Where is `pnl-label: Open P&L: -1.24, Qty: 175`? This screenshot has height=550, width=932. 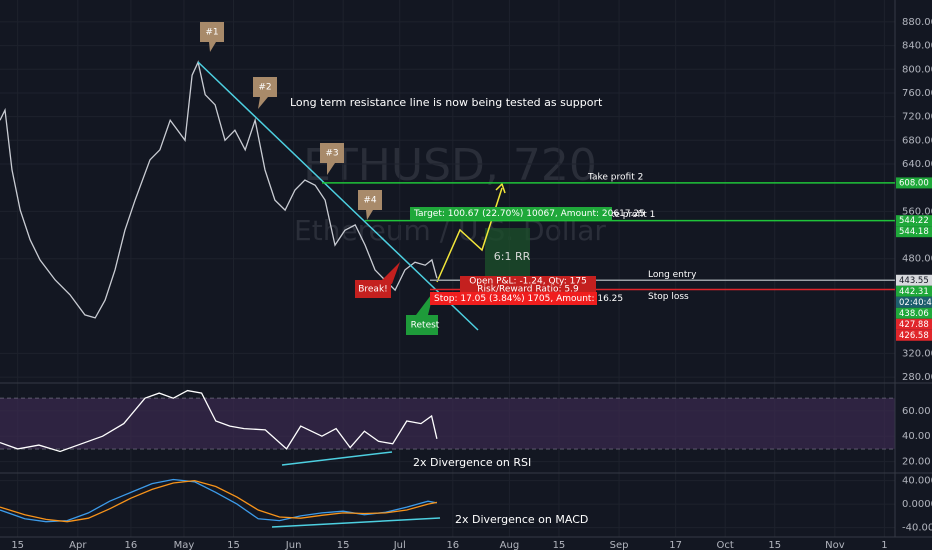
pnl-label: Open P&L: -1.24, Qty: 175 is located at coordinates (528, 282).